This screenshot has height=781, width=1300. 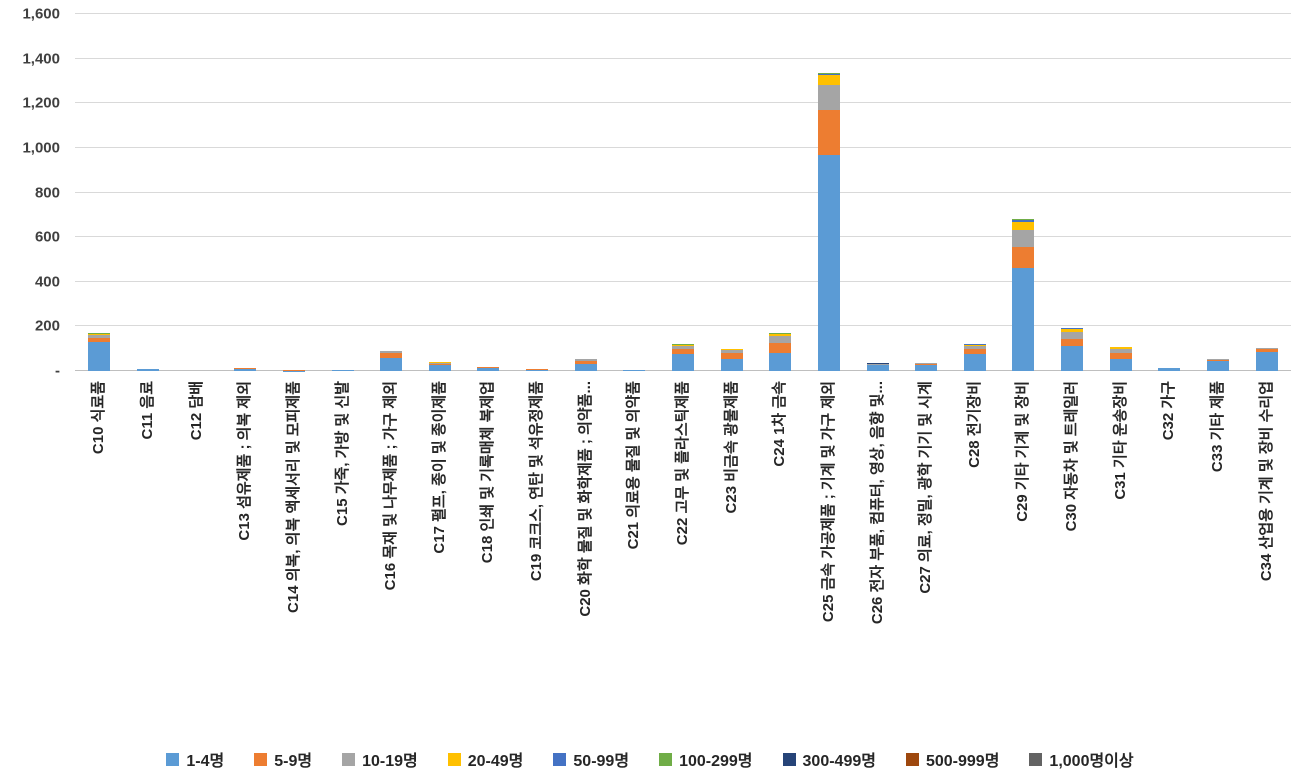 I want to click on legend-label: 10-19명, so click(x=390, y=761).